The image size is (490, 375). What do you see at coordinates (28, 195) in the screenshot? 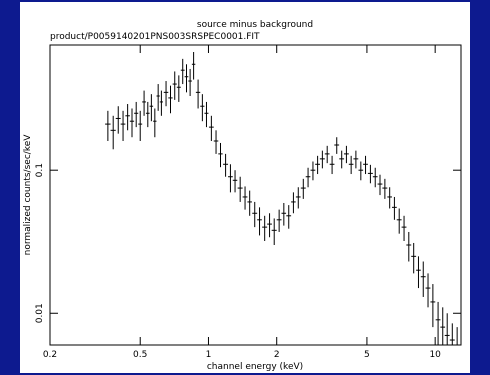
I see `y-axis-label: normalized counts/sec/keV` at bounding box center [28, 195].